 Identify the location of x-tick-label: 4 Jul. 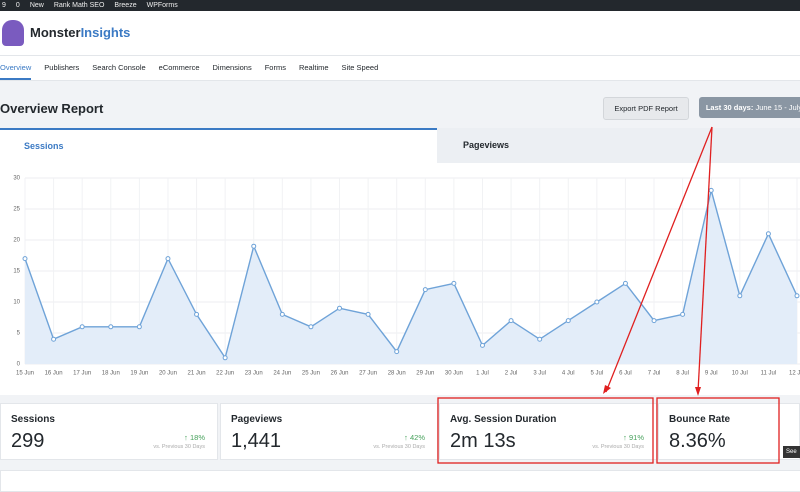
(568, 374).